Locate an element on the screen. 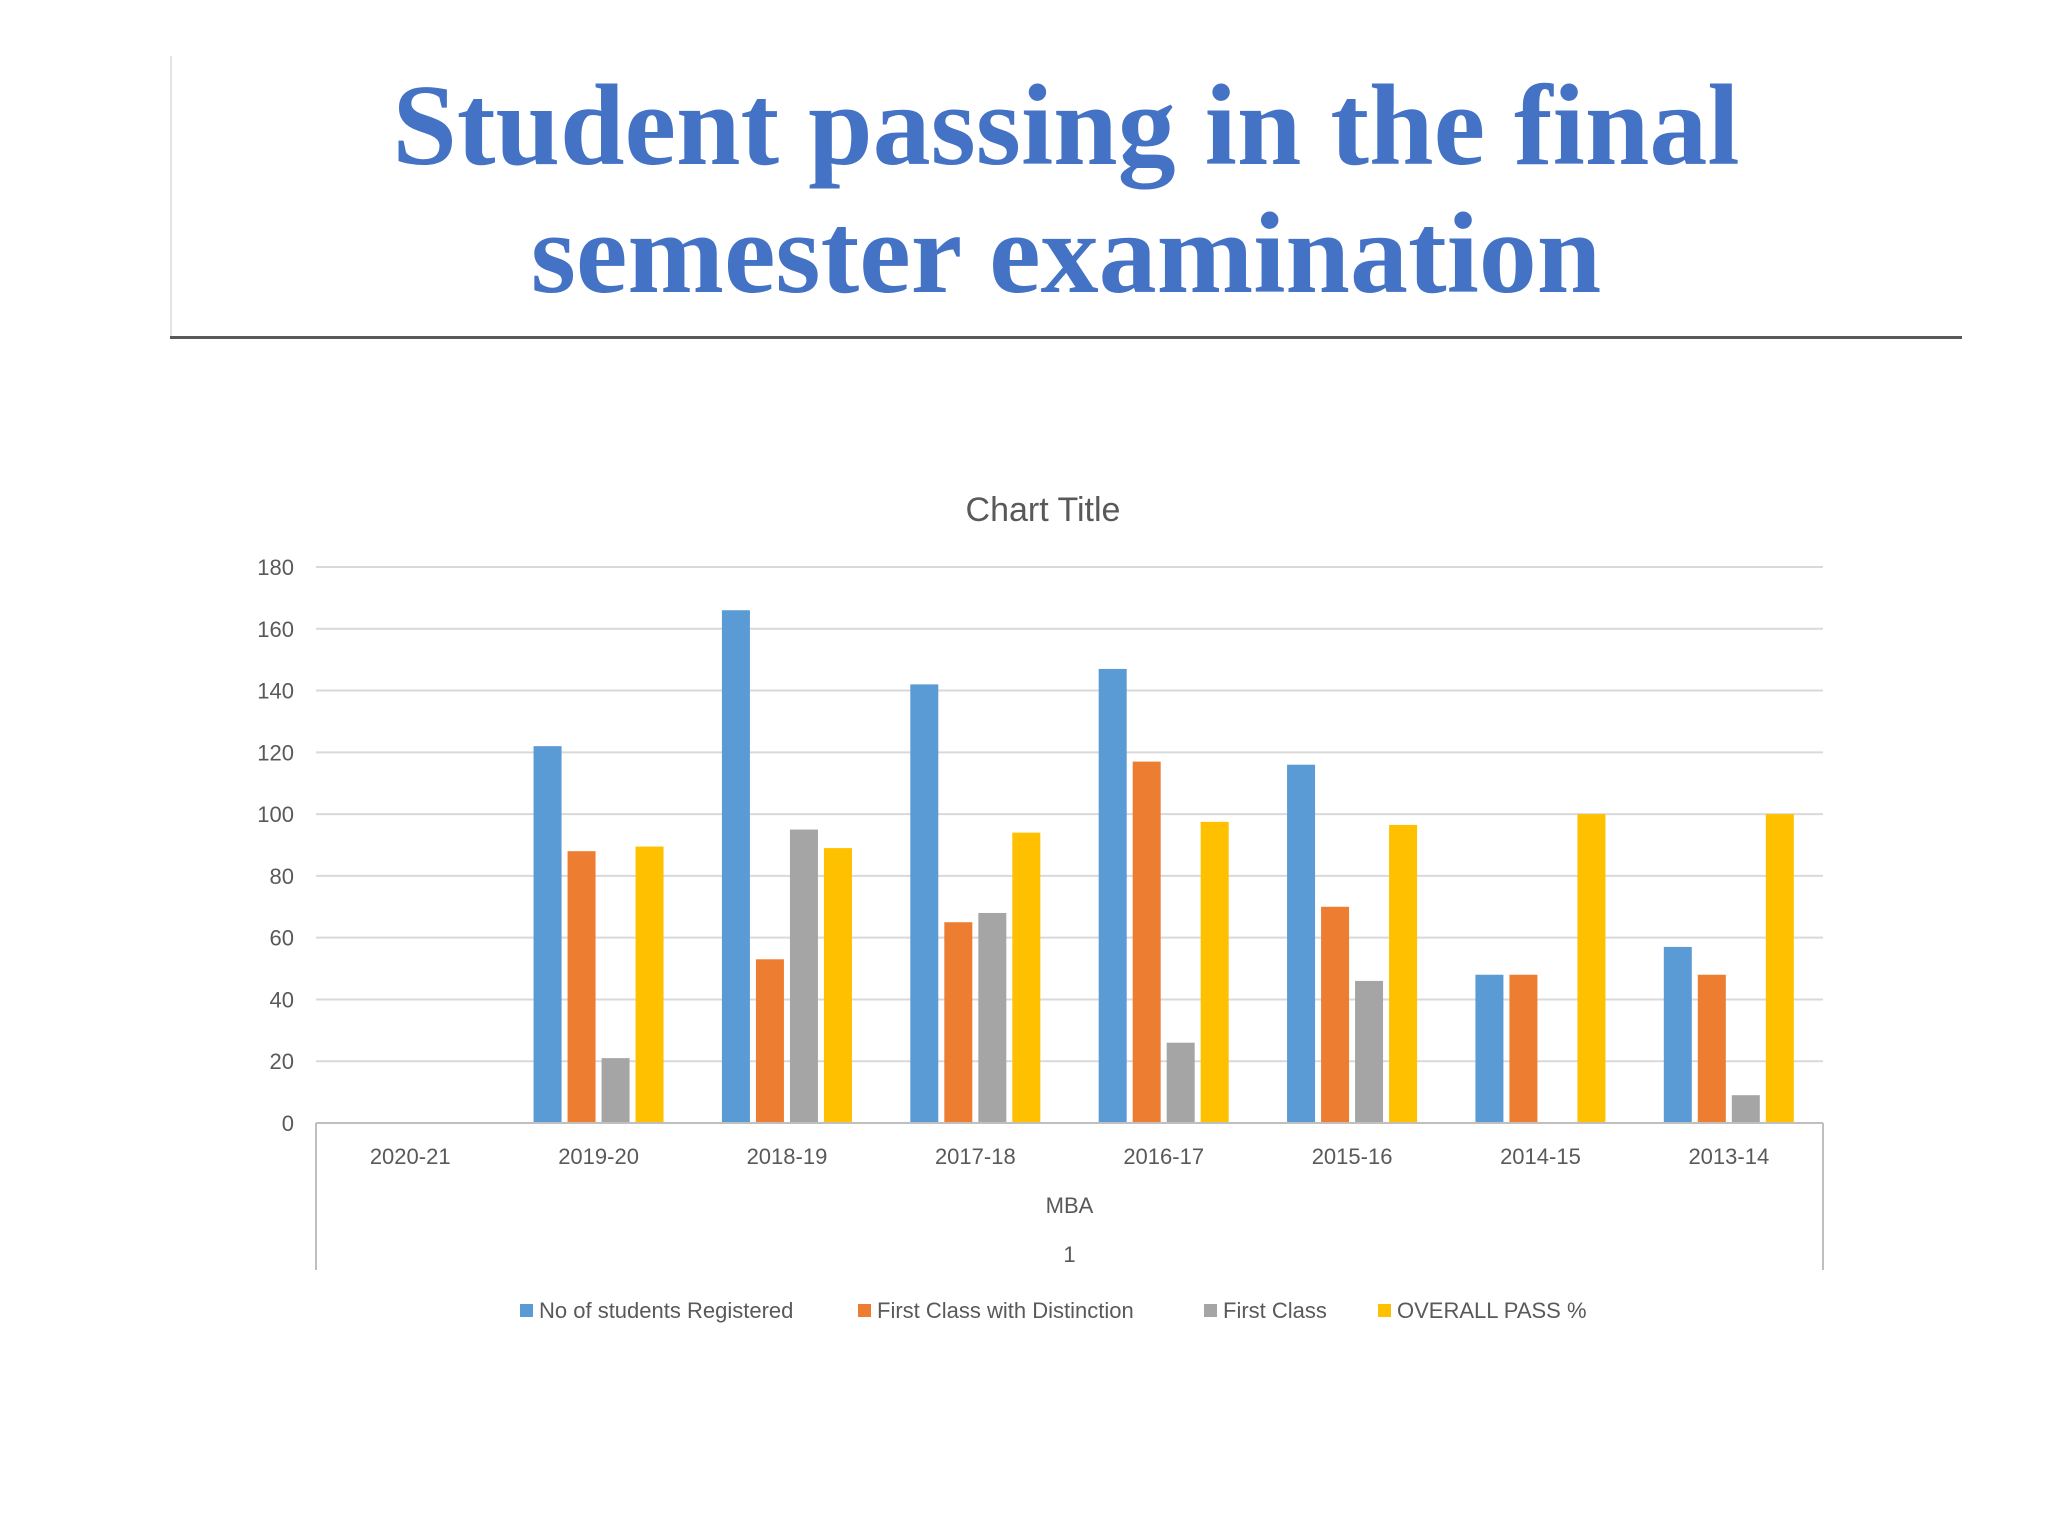  slide-title-line-2: semester examination is located at coordinates (1066, 254).